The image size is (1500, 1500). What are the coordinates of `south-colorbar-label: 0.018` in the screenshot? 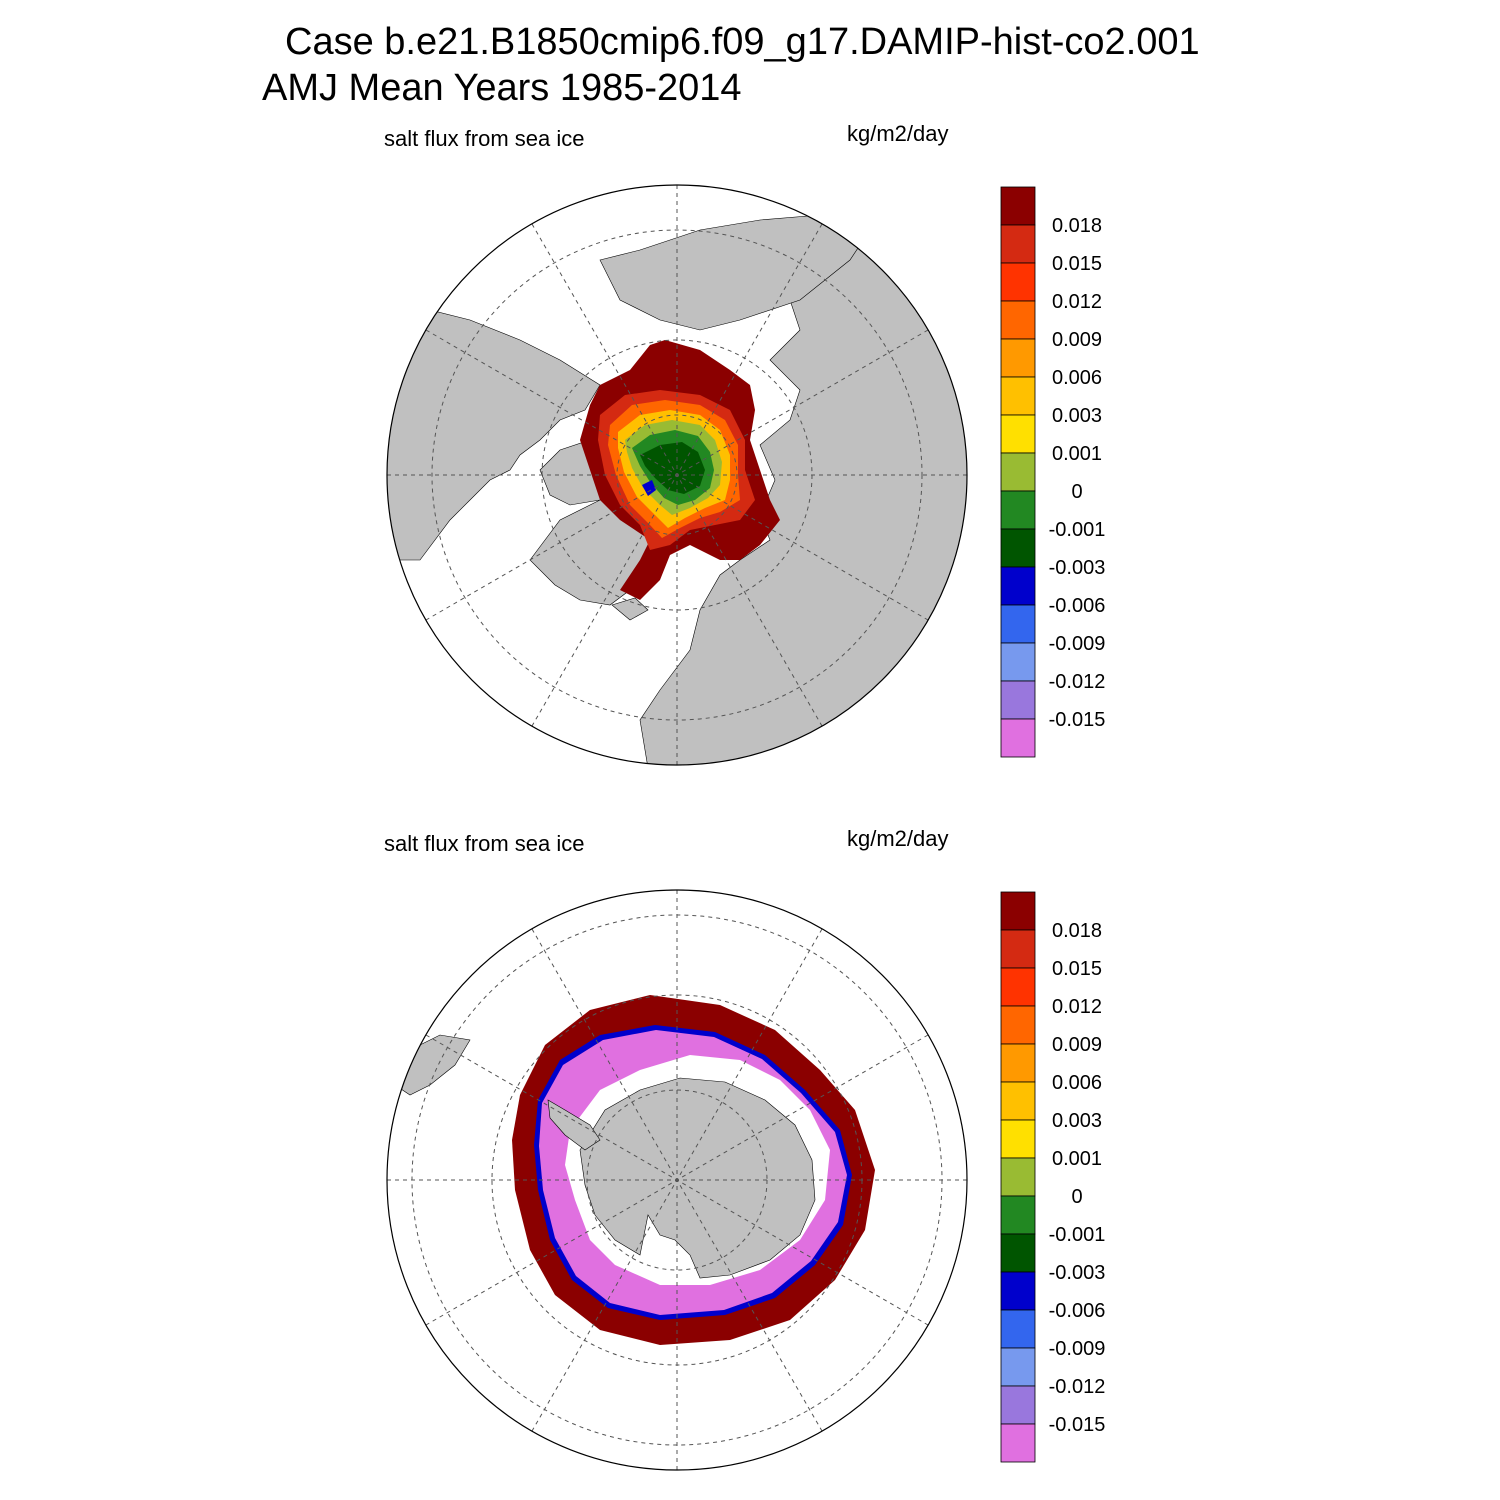 It's located at (1077, 931).